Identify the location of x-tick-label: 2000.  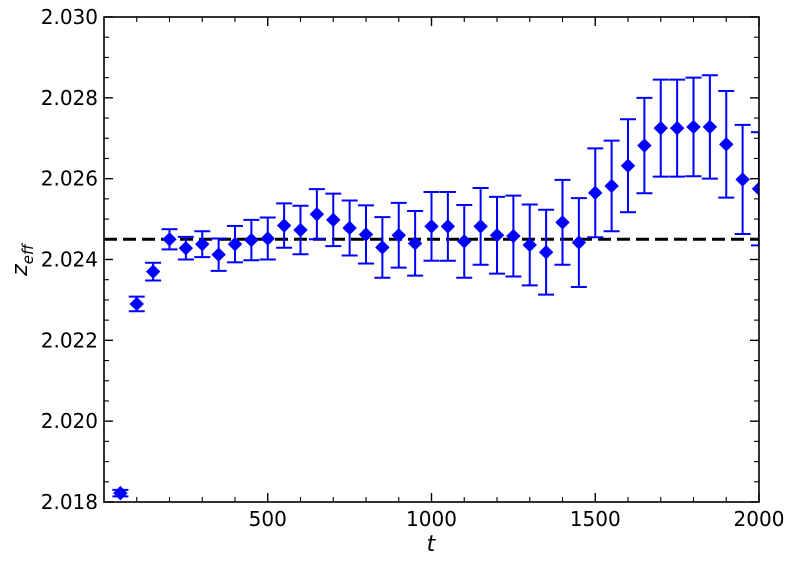
(759, 519).